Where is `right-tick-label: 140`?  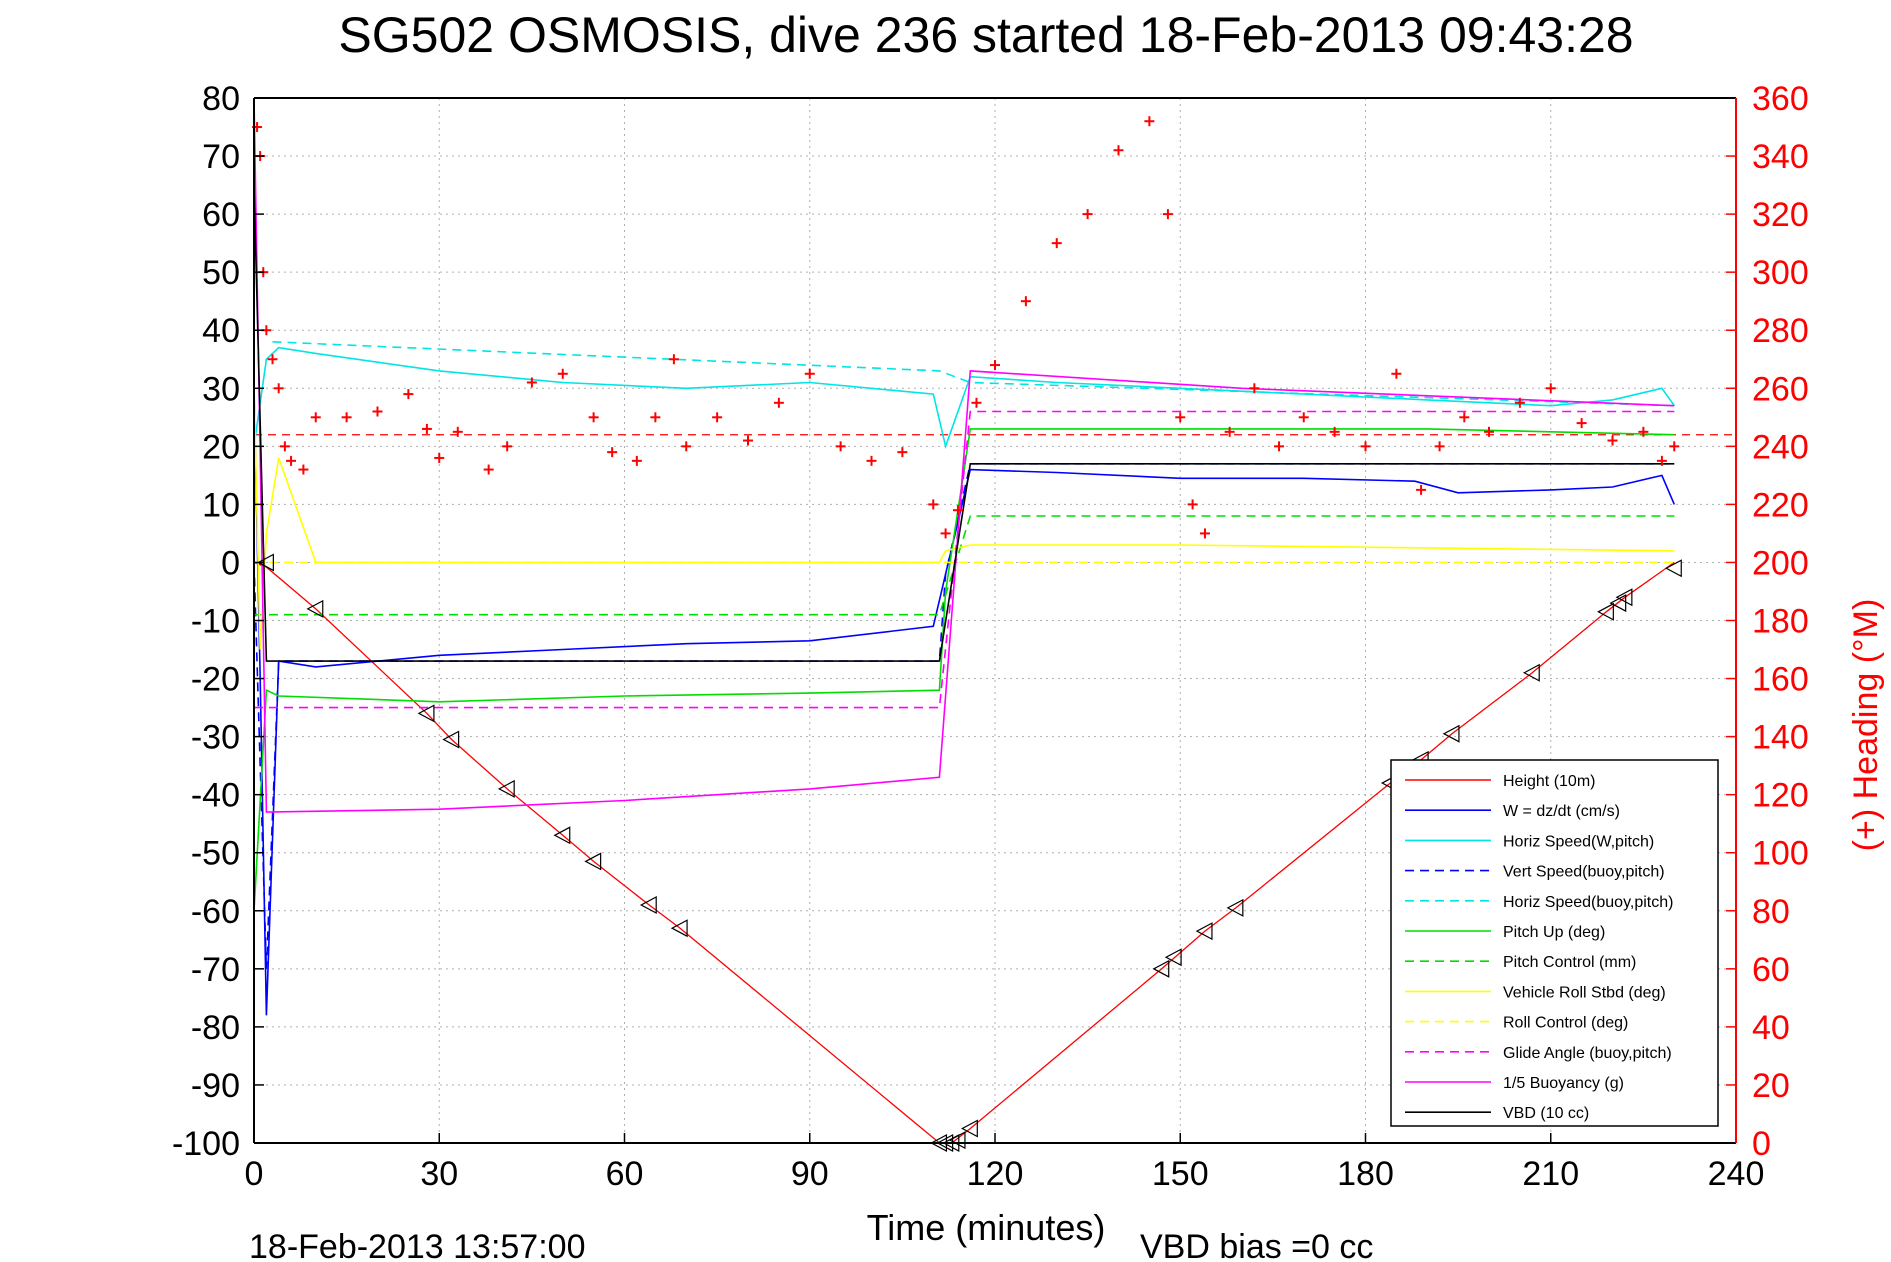 right-tick-label: 140 is located at coordinates (1780, 738).